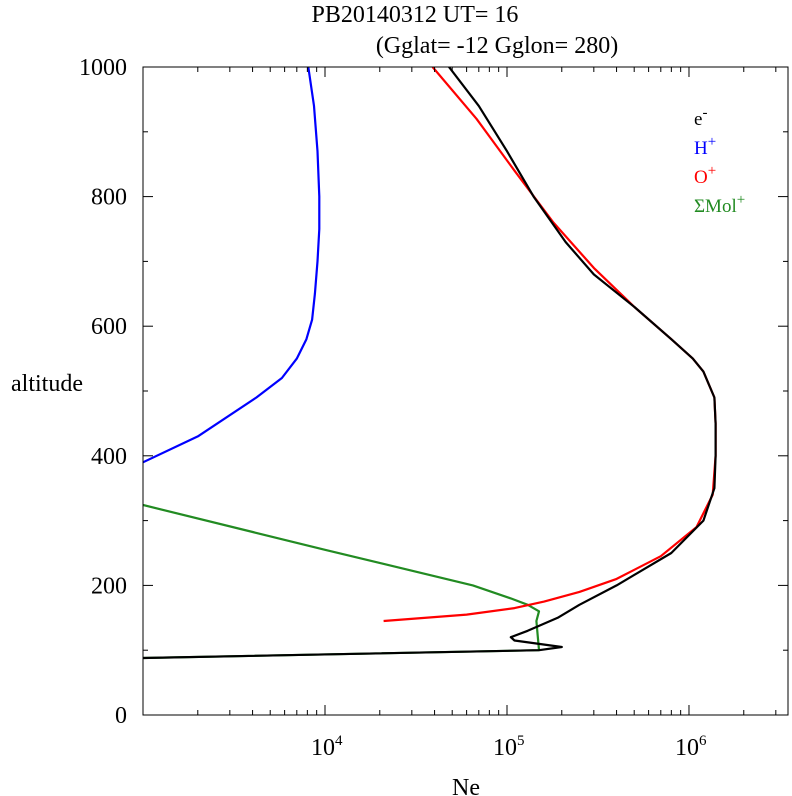 This screenshot has height=796, width=792. Describe the element at coordinates (700, 117) in the screenshot. I see `legend-entry: e-` at that location.